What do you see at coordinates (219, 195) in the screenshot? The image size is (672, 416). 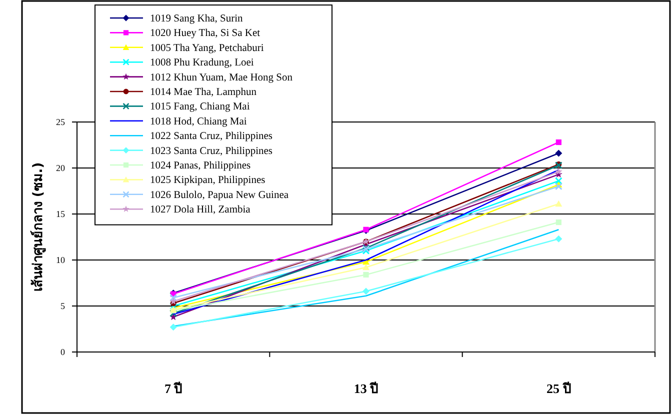 I see `legend-label: 1026 Bulolo, Papua New Guinea` at bounding box center [219, 195].